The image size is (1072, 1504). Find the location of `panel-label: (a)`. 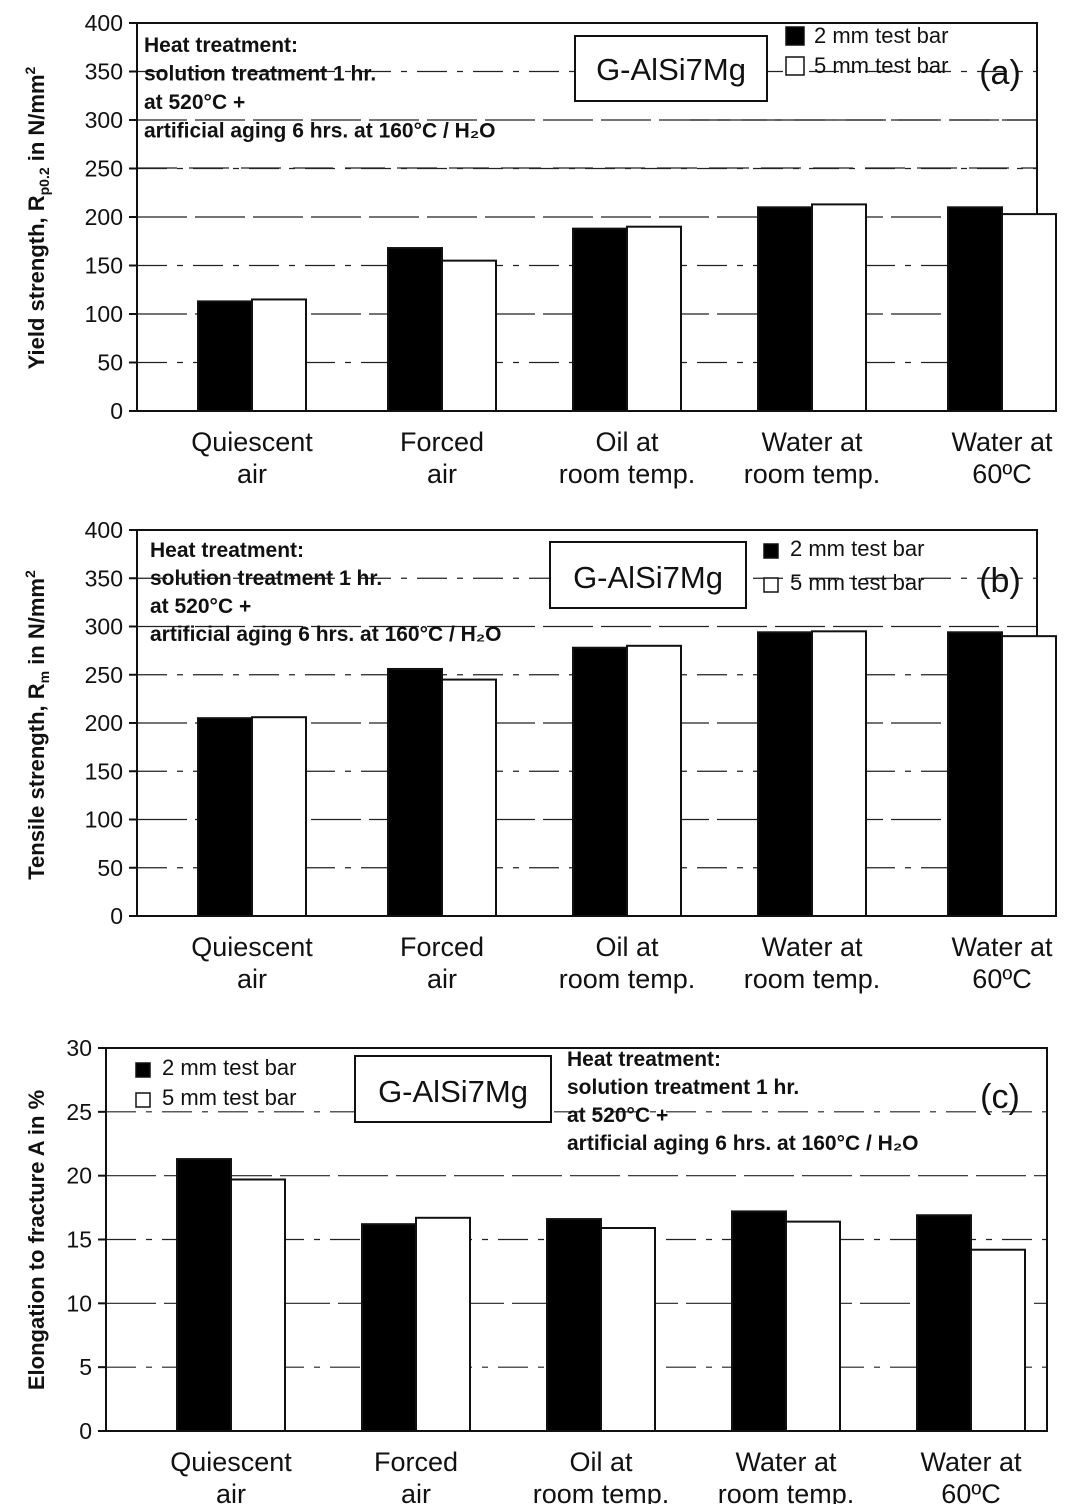

panel-label: (a) is located at coordinates (1000, 73).